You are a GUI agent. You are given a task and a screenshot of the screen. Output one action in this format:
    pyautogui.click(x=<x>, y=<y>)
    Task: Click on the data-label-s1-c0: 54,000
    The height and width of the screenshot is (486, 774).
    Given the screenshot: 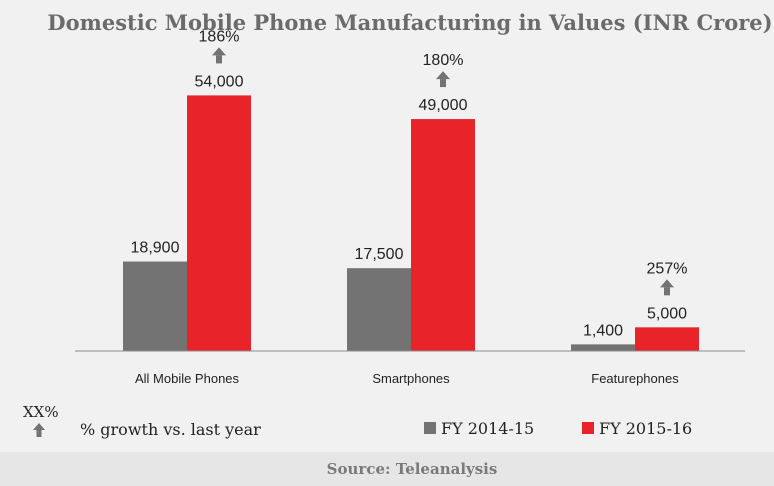 What is the action you would take?
    pyautogui.click(x=219, y=81)
    